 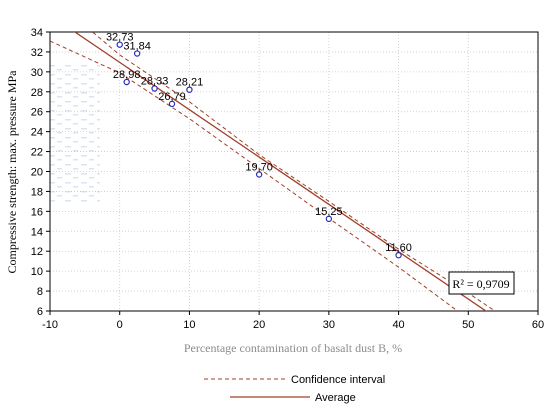 I want to click on data-label: 19,70, so click(x=259, y=167).